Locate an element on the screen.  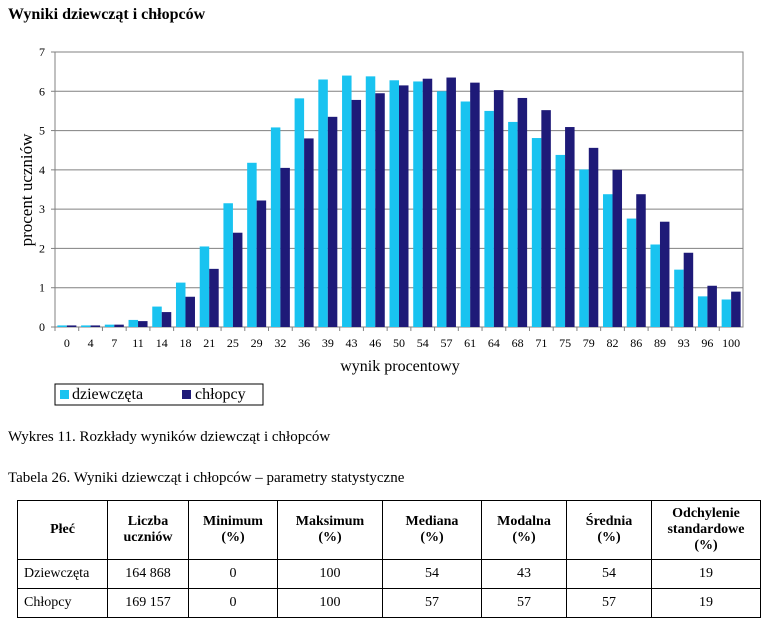
x-tick-label: 39 is located at coordinates (328, 343).